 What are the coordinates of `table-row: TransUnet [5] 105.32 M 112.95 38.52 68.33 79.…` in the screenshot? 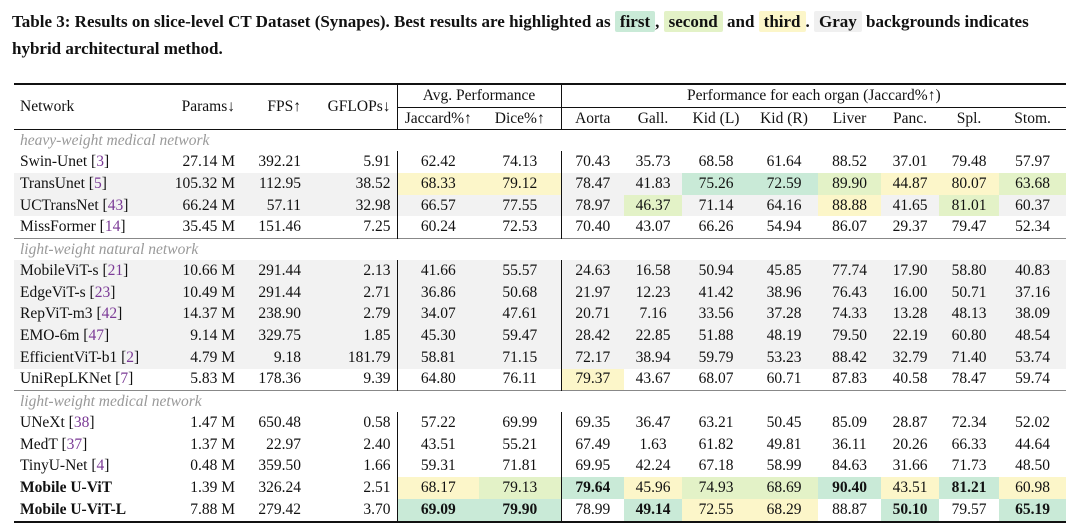 It's located at (540, 184).